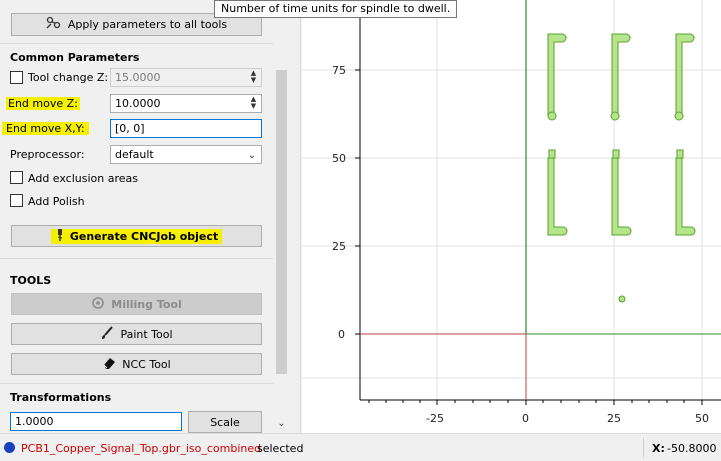 The height and width of the screenshot is (461, 721). Describe the element at coordinates (68, 77) in the screenshot. I see `tool-change-label: Tool change Z:` at that location.